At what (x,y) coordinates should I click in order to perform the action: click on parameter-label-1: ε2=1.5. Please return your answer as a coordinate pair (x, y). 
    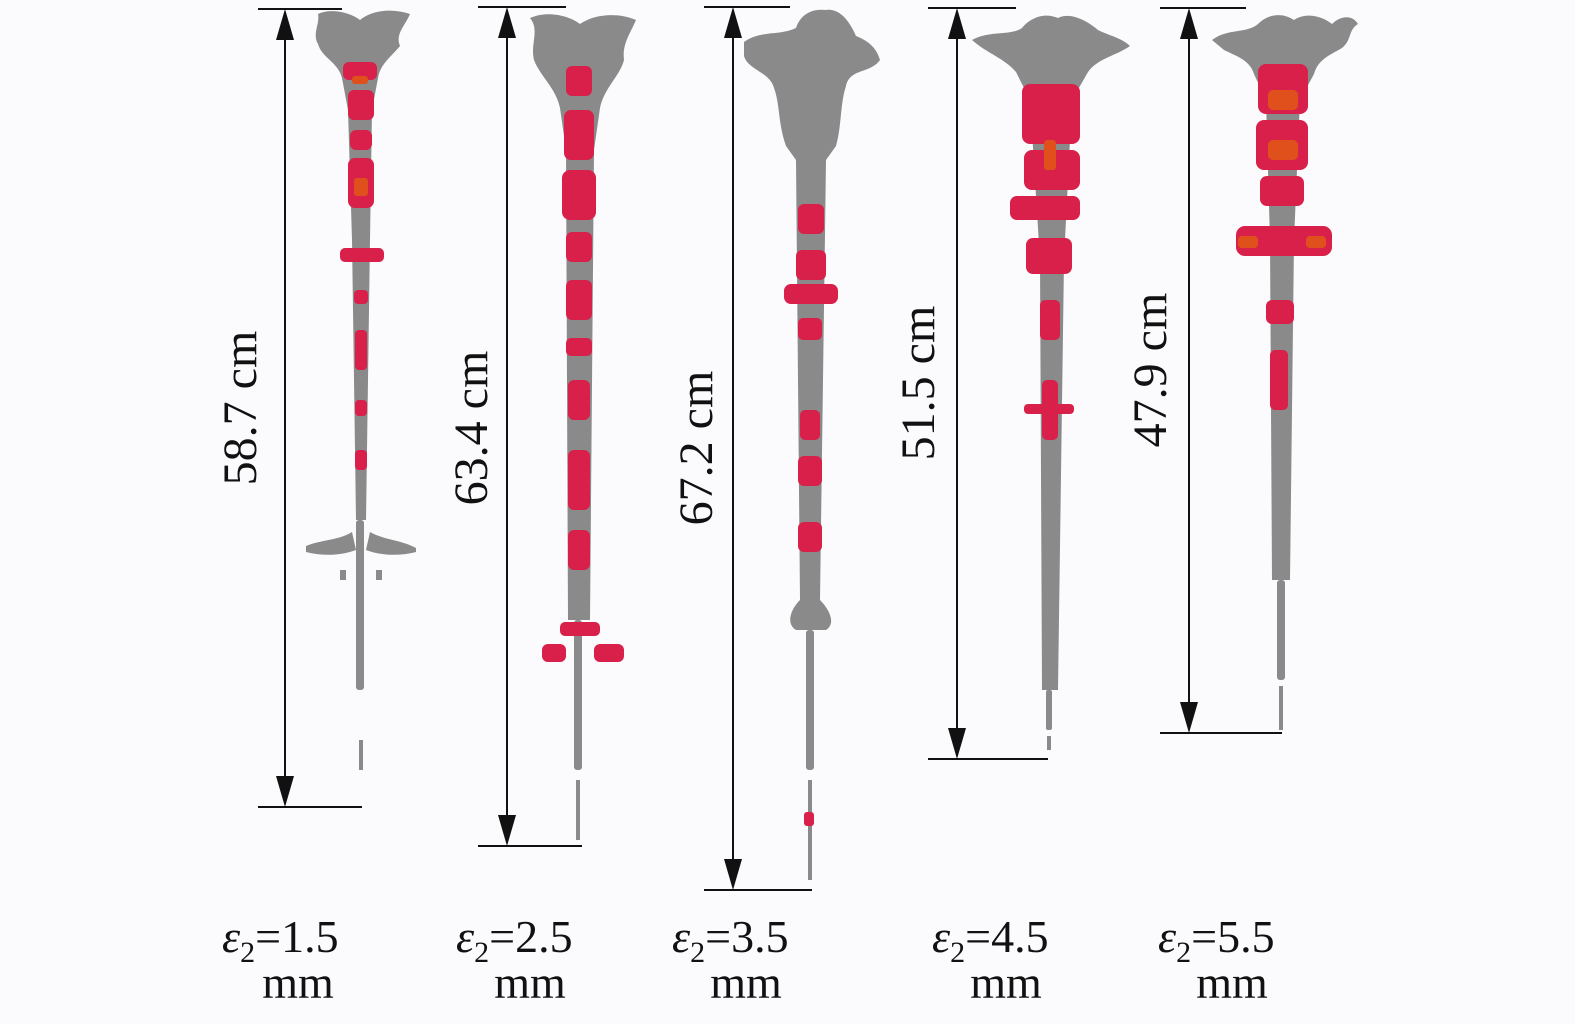
    Looking at the image, I should click on (280, 940).